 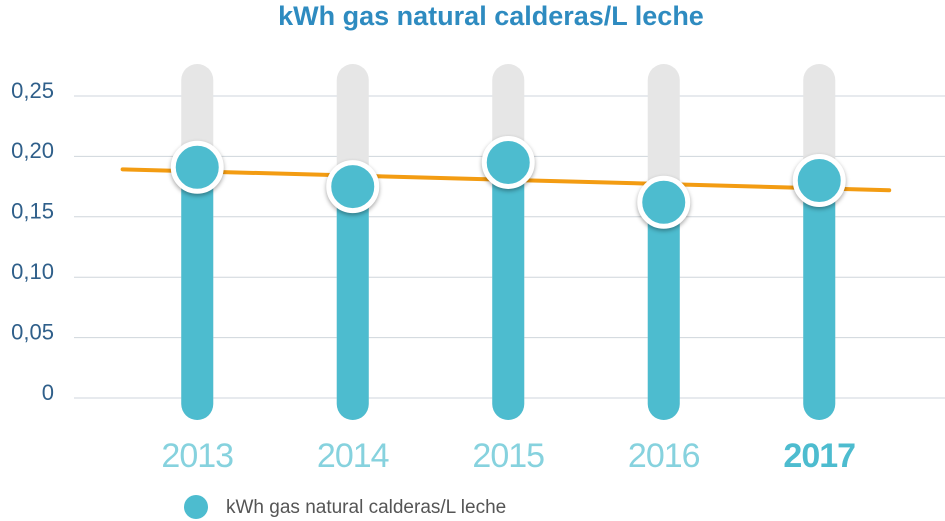 I want to click on legend-label: kWh gas natural calderas/L leche, so click(x=366, y=507).